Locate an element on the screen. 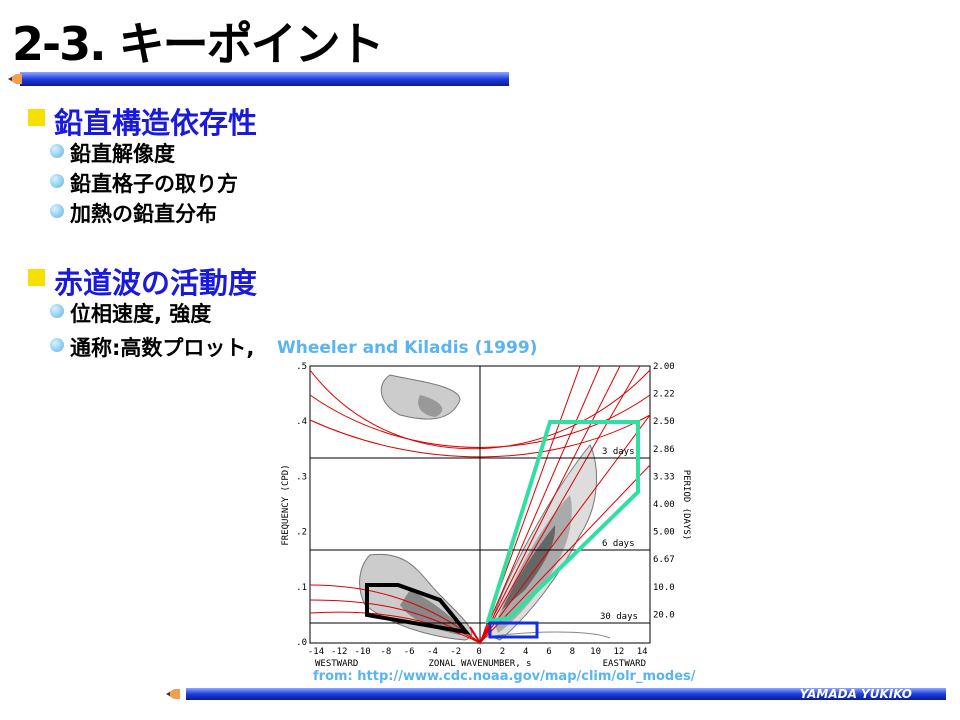 The height and width of the screenshot is (720, 960). y2-tick-label: 3.33 is located at coordinates (664, 477).